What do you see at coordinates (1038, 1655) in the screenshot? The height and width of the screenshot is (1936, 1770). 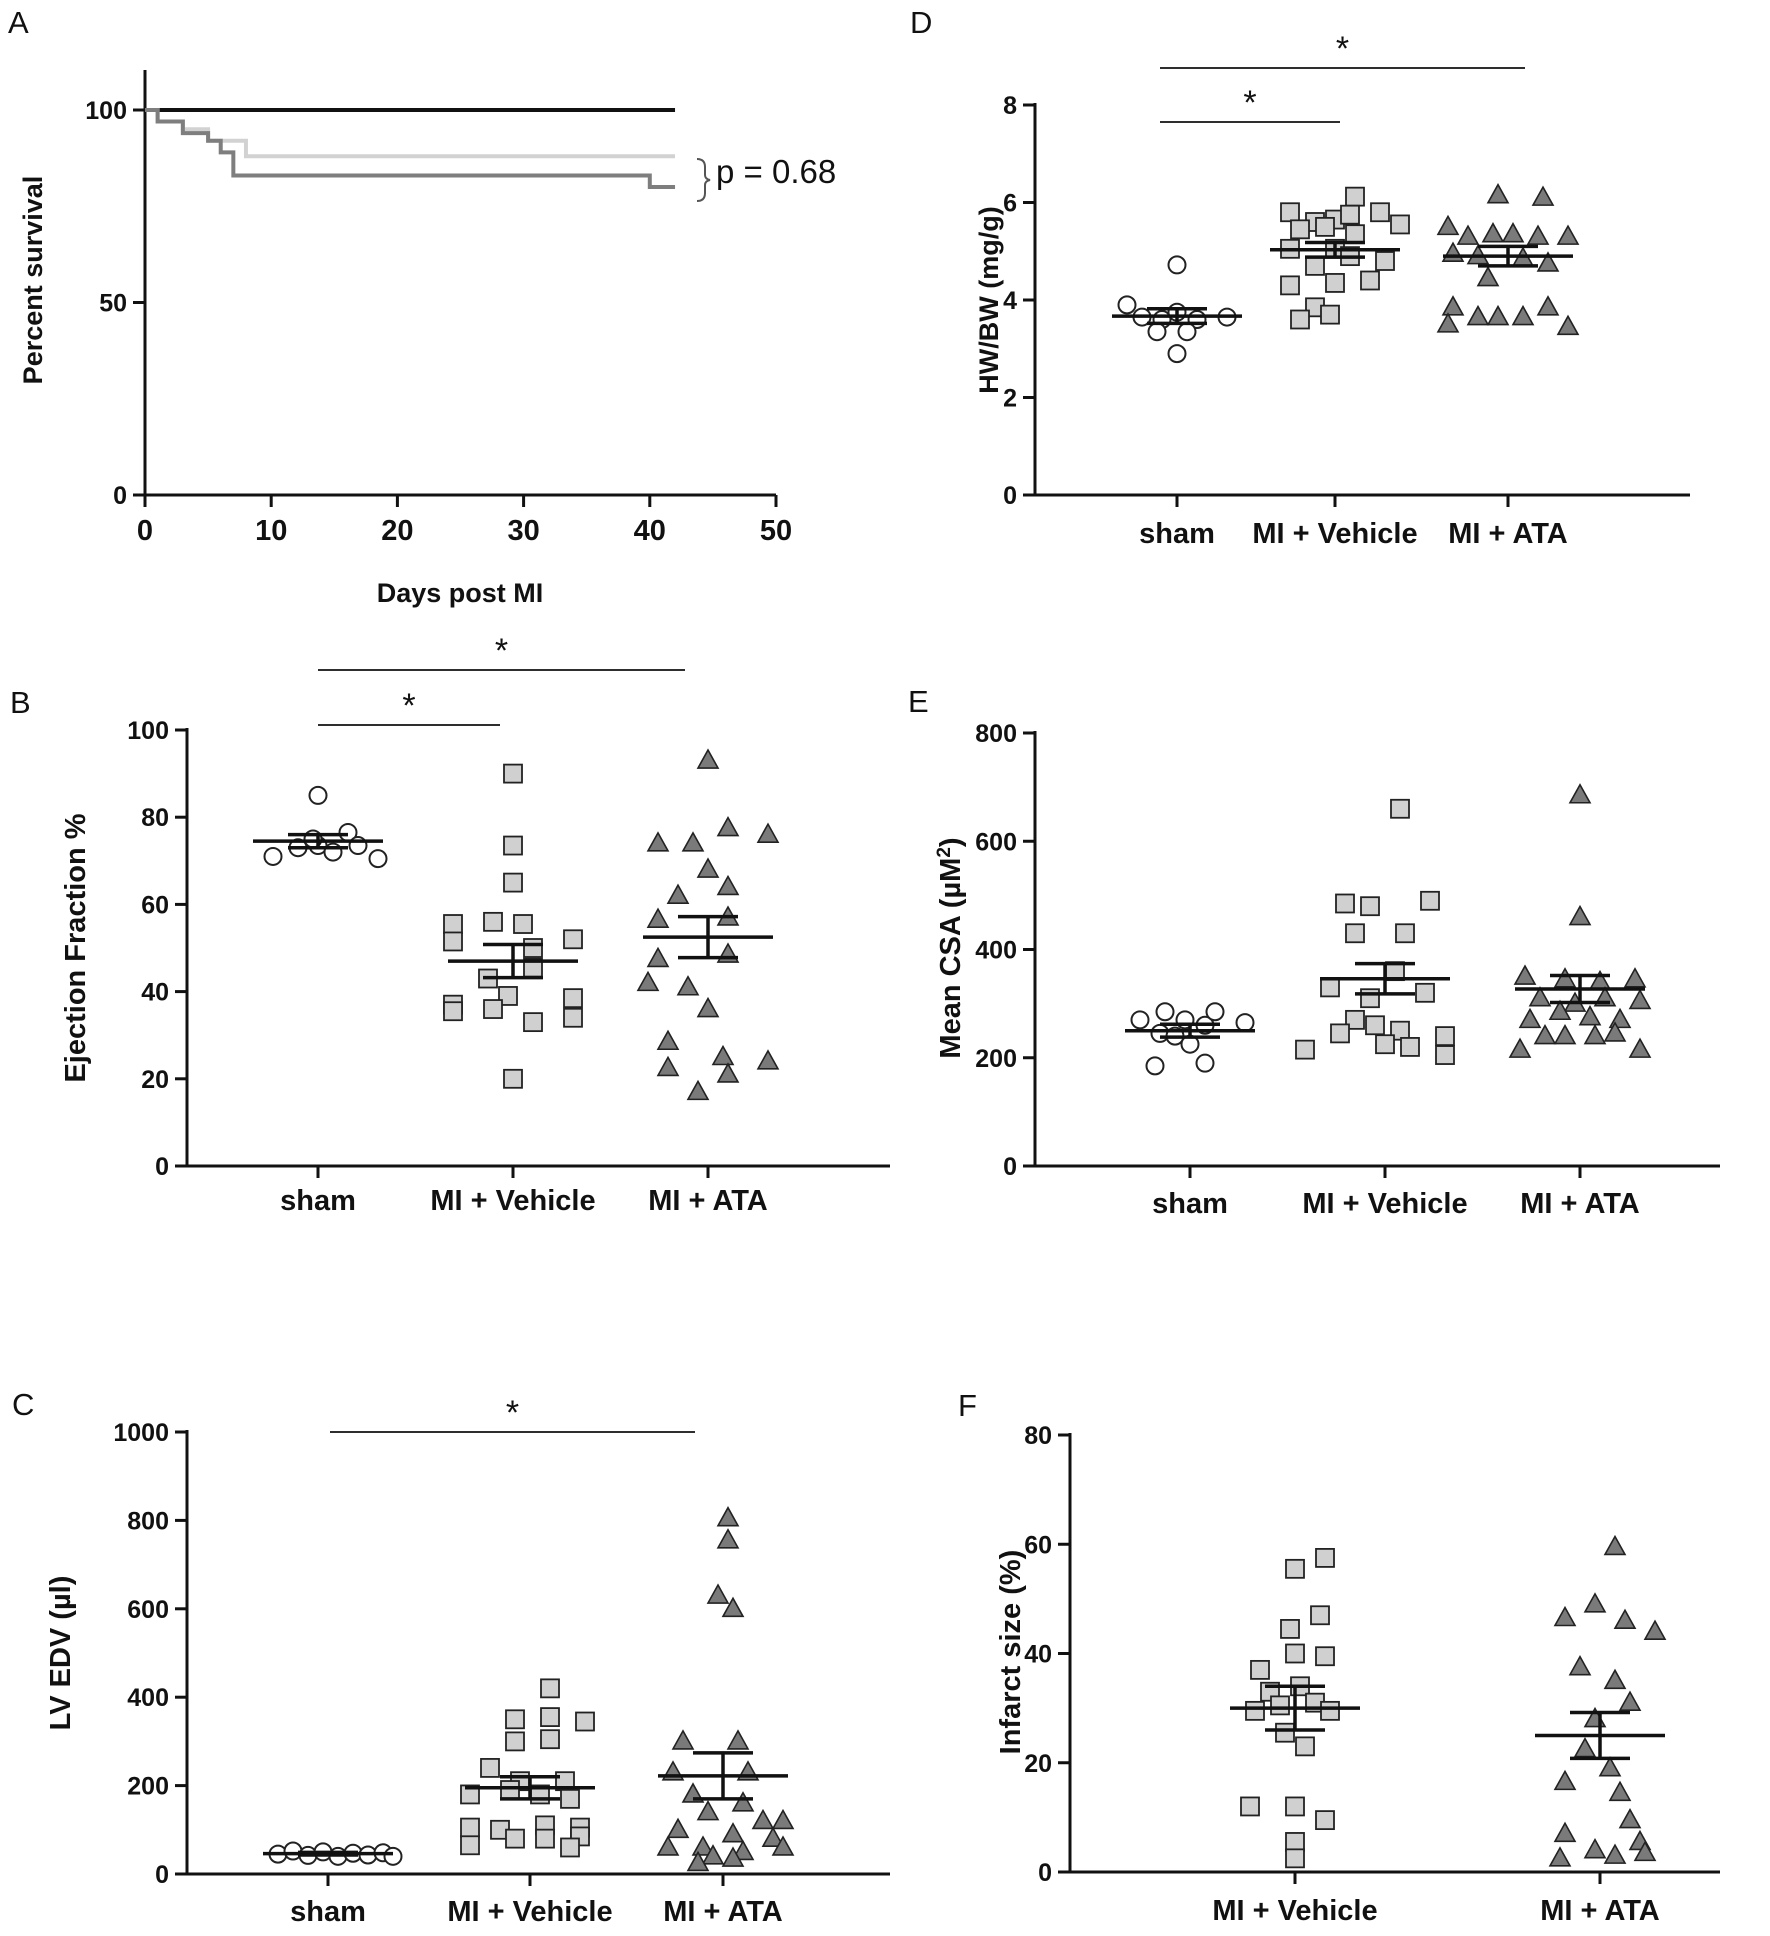 I see `y-tick-label: 40` at bounding box center [1038, 1655].